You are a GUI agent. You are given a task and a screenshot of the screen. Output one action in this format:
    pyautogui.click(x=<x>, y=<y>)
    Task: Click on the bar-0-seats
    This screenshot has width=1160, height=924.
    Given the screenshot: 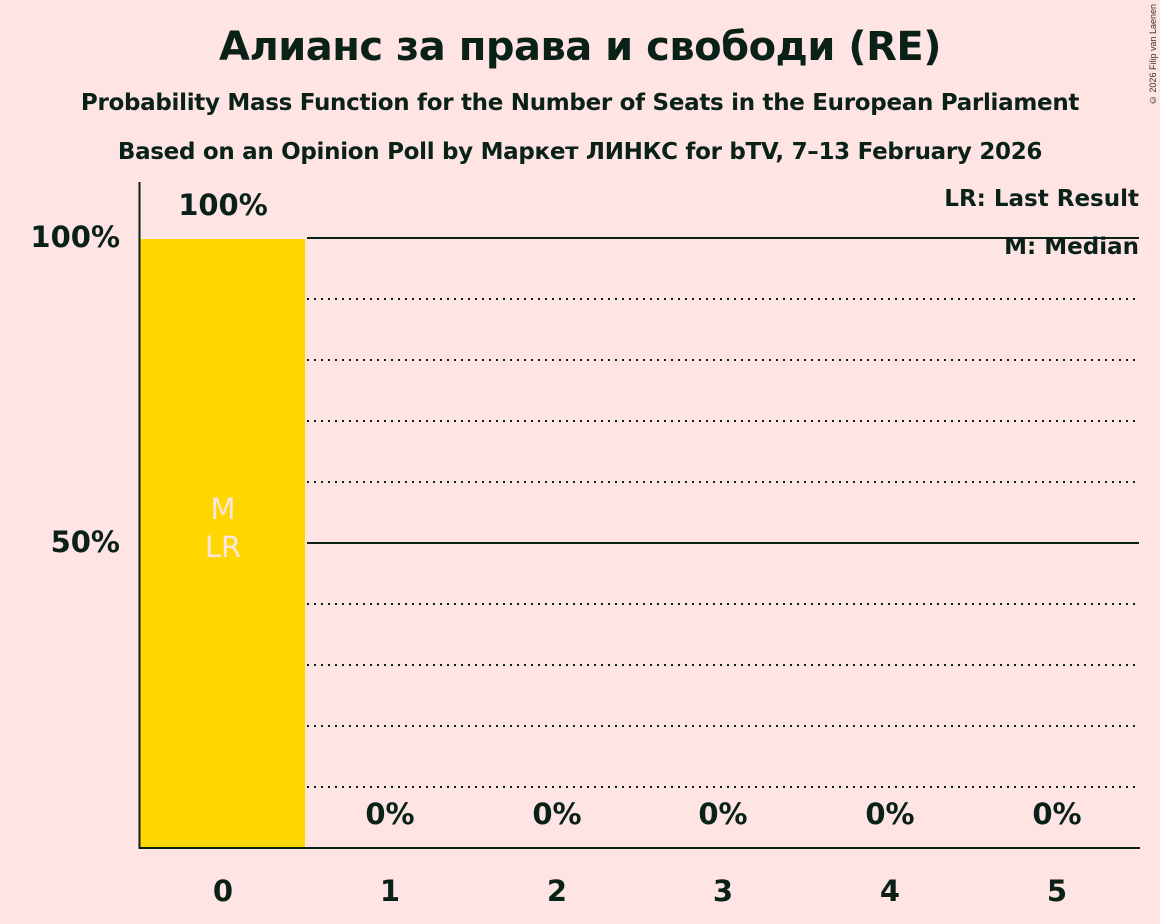 What is the action you would take?
    pyautogui.click(x=222, y=543)
    